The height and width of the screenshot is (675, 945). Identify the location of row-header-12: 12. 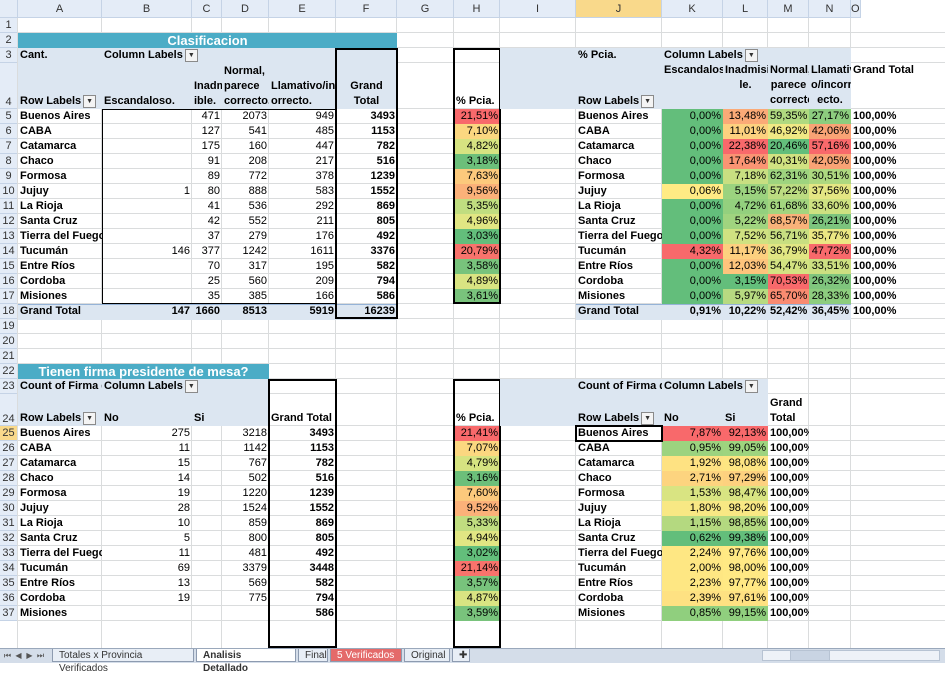
(9, 221).